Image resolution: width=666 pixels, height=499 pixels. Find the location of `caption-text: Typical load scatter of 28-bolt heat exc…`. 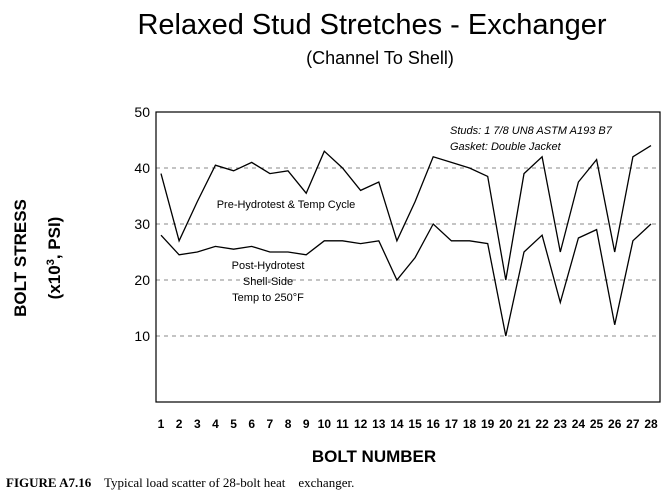

caption-text: Typical load scatter of 28-bolt heat exc… is located at coordinates (229, 482).